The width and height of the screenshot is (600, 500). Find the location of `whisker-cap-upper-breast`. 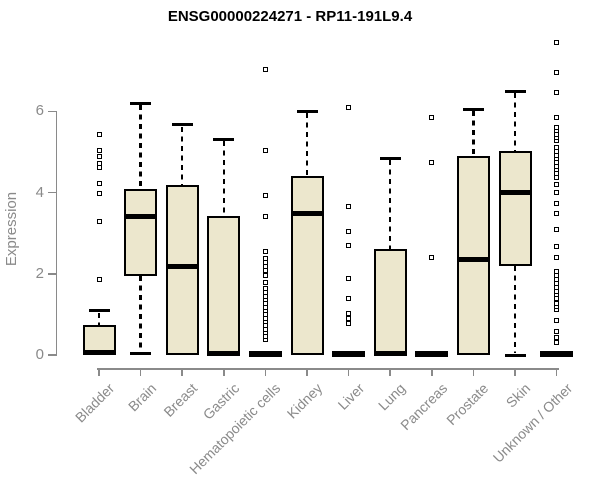

whisker-cap-upper-breast is located at coordinates (182, 125).